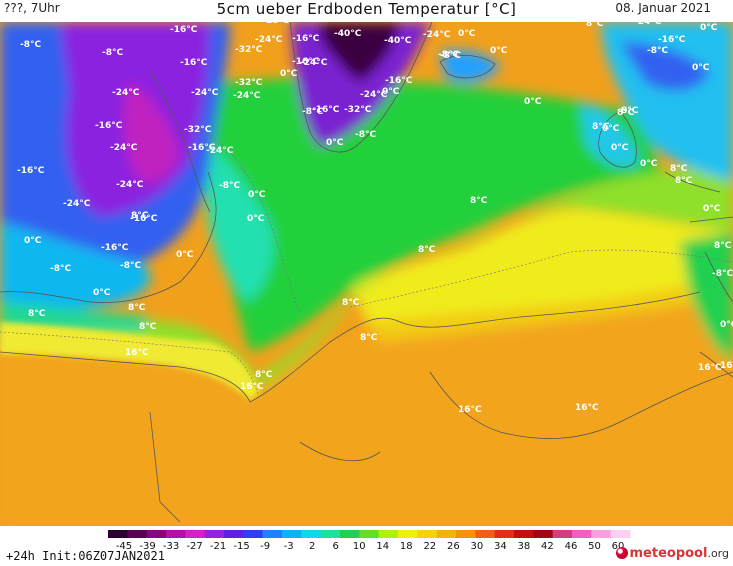 This screenshot has width=733, height=566. Describe the element at coordinates (171, 545) in the screenshot. I see `legend-tick-label: -33` at that location.